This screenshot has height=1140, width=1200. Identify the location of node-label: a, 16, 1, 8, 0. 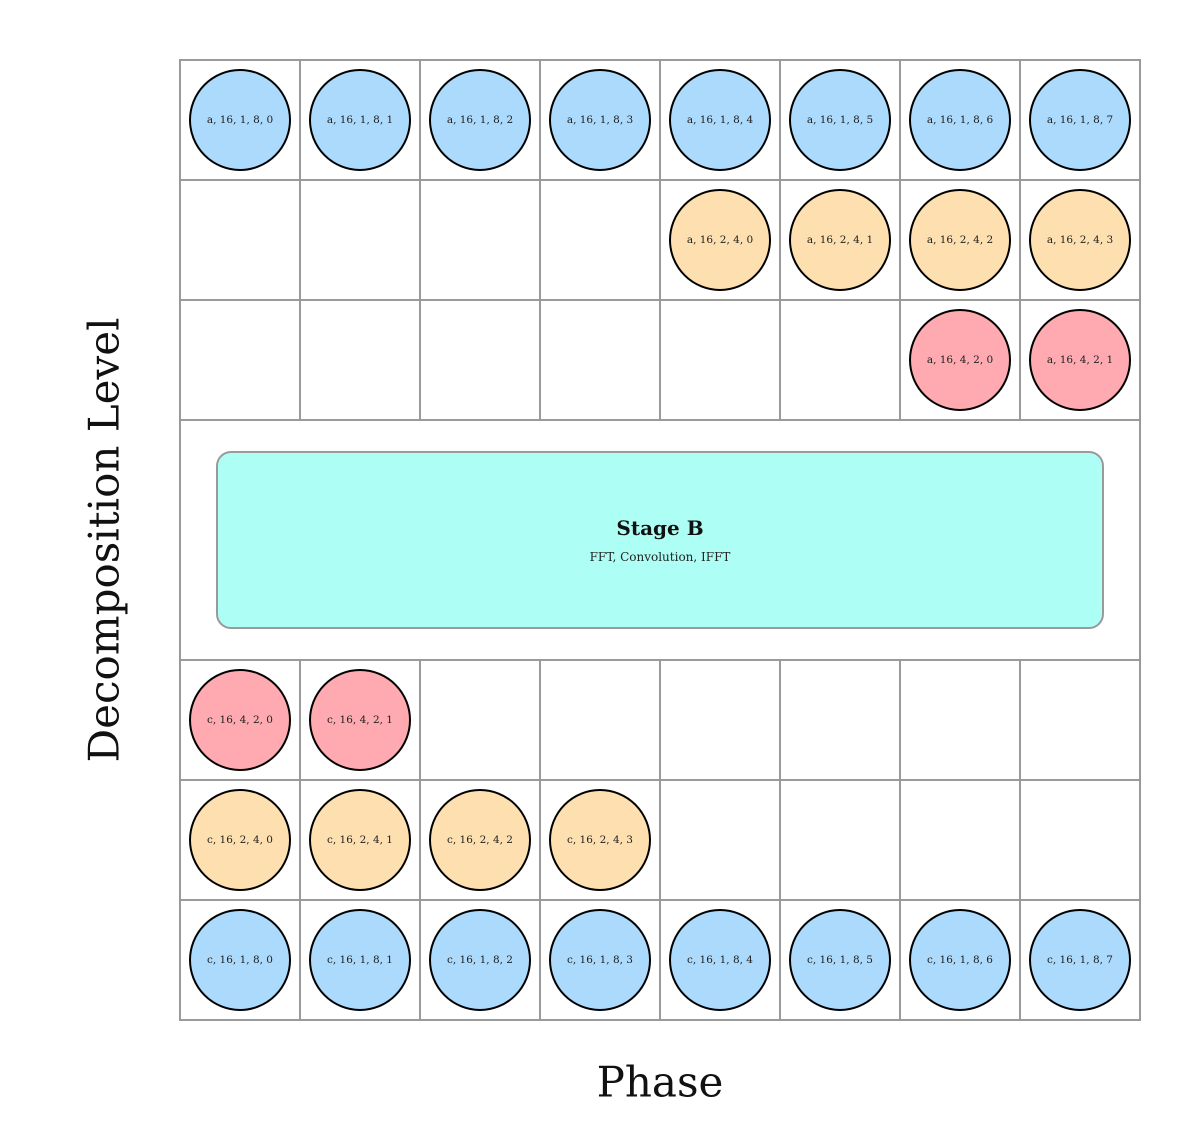
(240, 120).